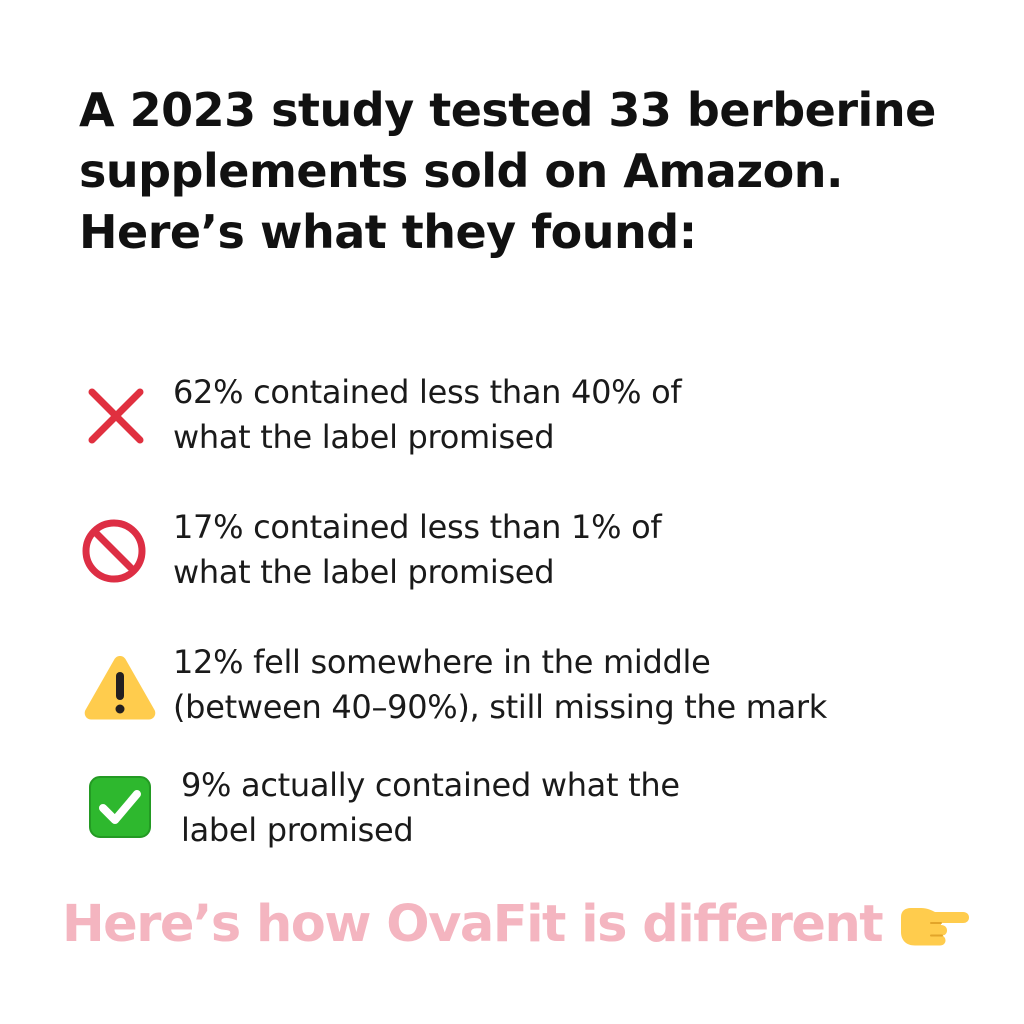 The height and width of the screenshot is (1024, 1024). I want to click on cross-mark-icon, so click(116, 416).